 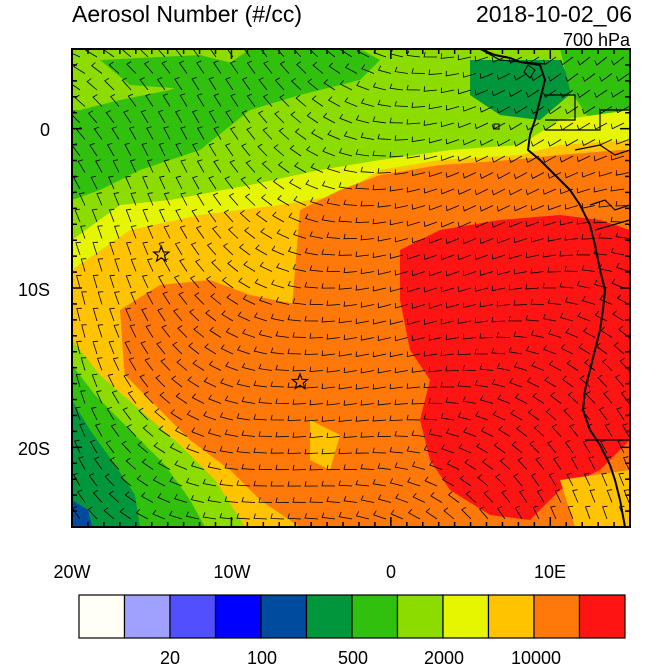 I want to click on lon-label: 10E, so click(x=550, y=572).